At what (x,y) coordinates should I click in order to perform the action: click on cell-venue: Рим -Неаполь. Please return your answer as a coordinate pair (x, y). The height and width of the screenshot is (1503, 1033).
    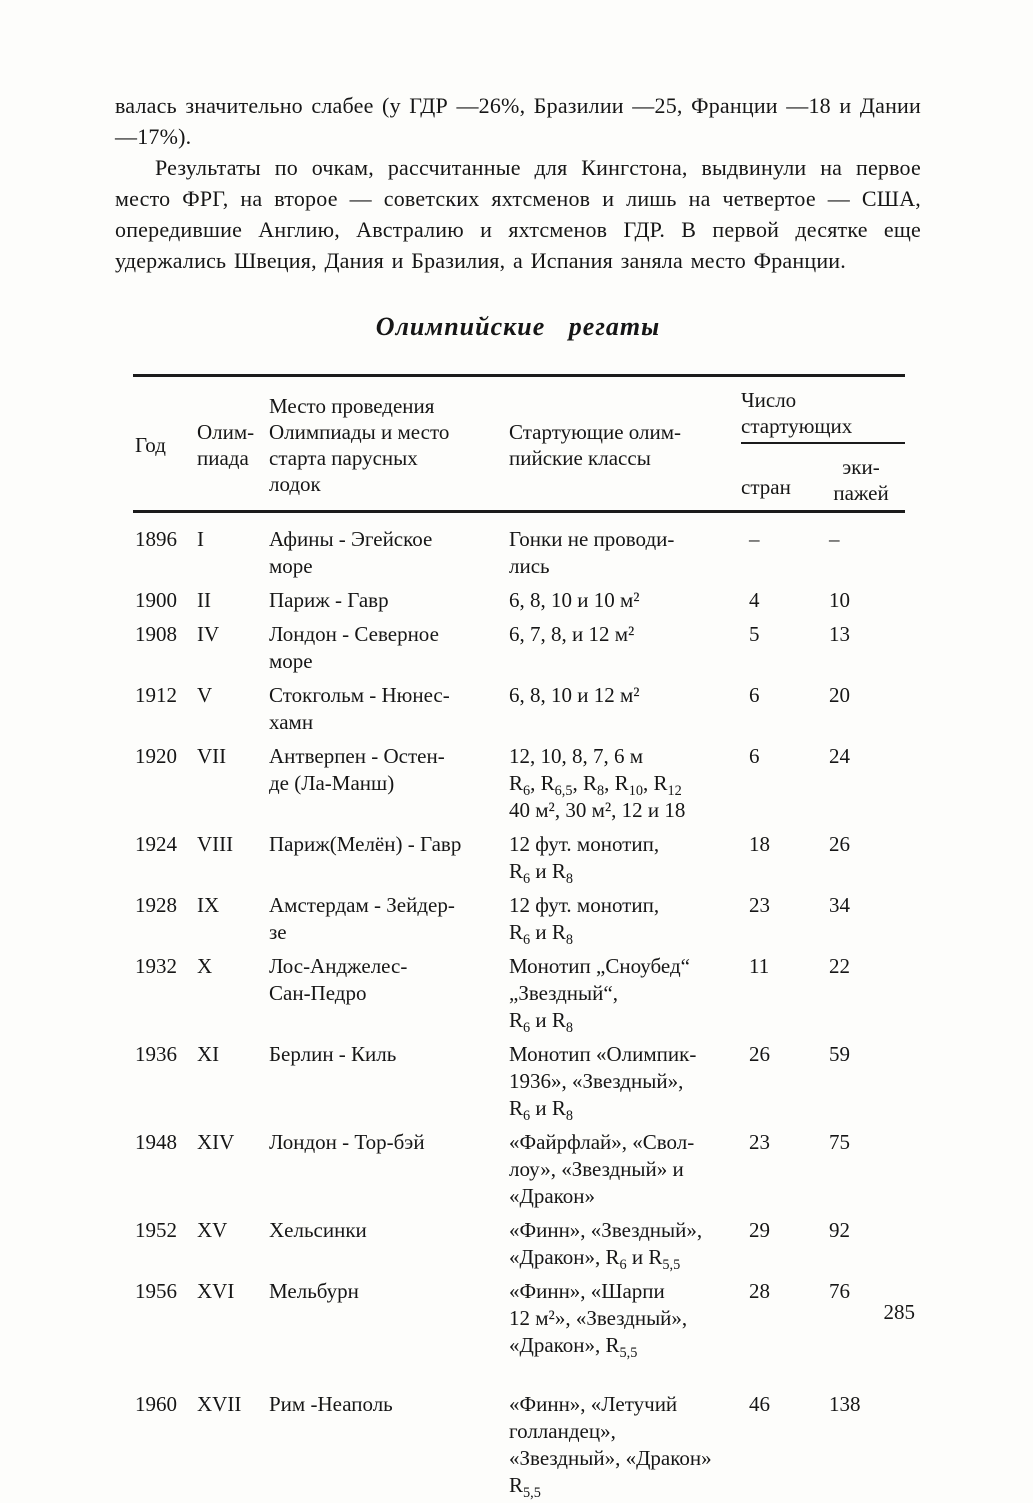
    Looking at the image, I should click on (389, 1433).